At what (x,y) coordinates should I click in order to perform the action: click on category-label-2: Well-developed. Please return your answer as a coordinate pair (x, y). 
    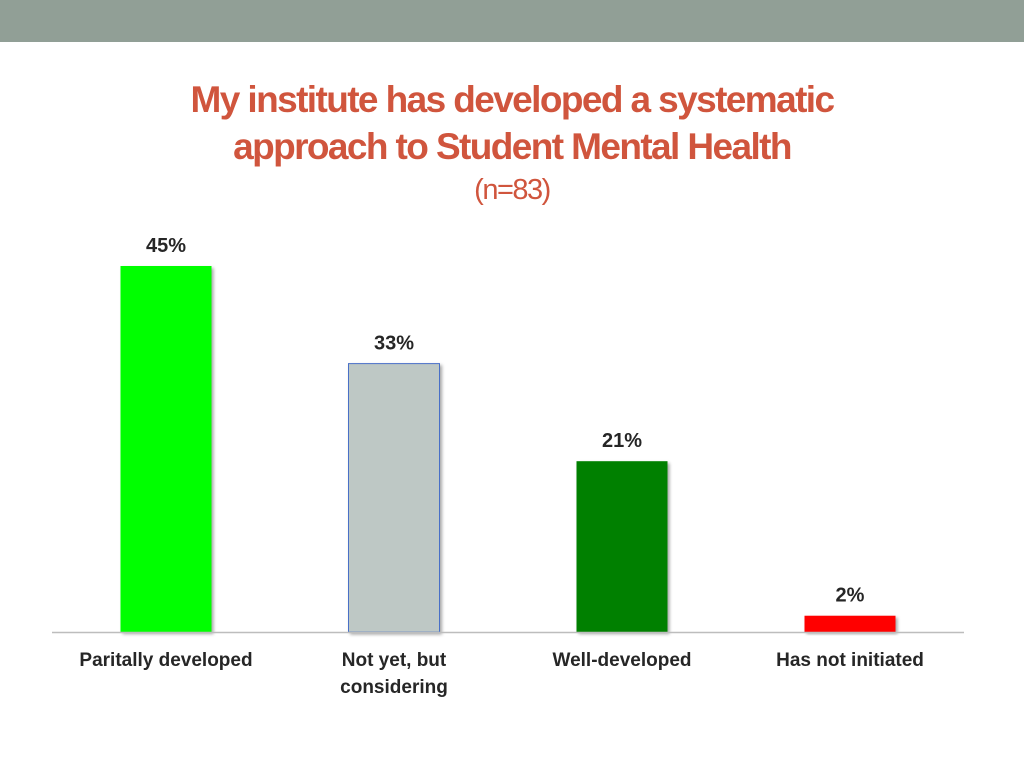
    Looking at the image, I should click on (621, 660).